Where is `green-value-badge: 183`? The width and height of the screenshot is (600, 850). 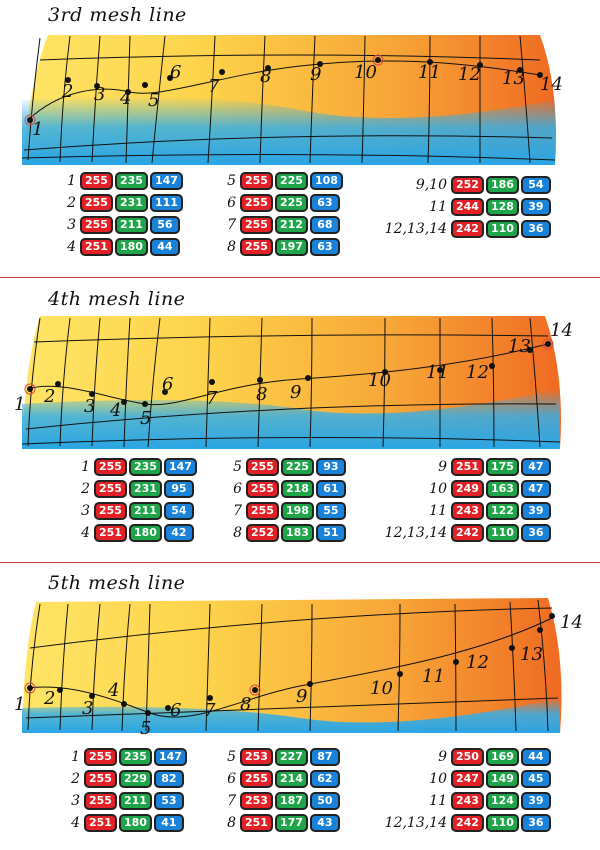 green-value-badge: 183 is located at coordinates (297, 533).